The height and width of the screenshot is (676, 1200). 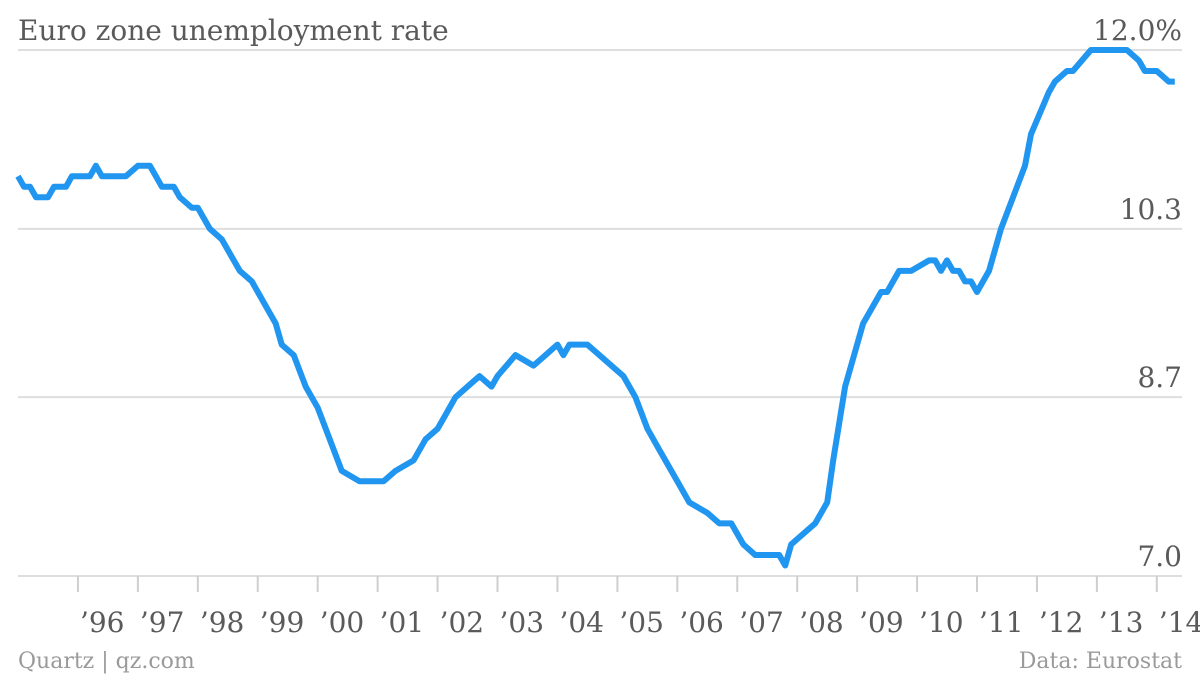 I want to click on x-tick-label: ’00, so click(x=342, y=622).